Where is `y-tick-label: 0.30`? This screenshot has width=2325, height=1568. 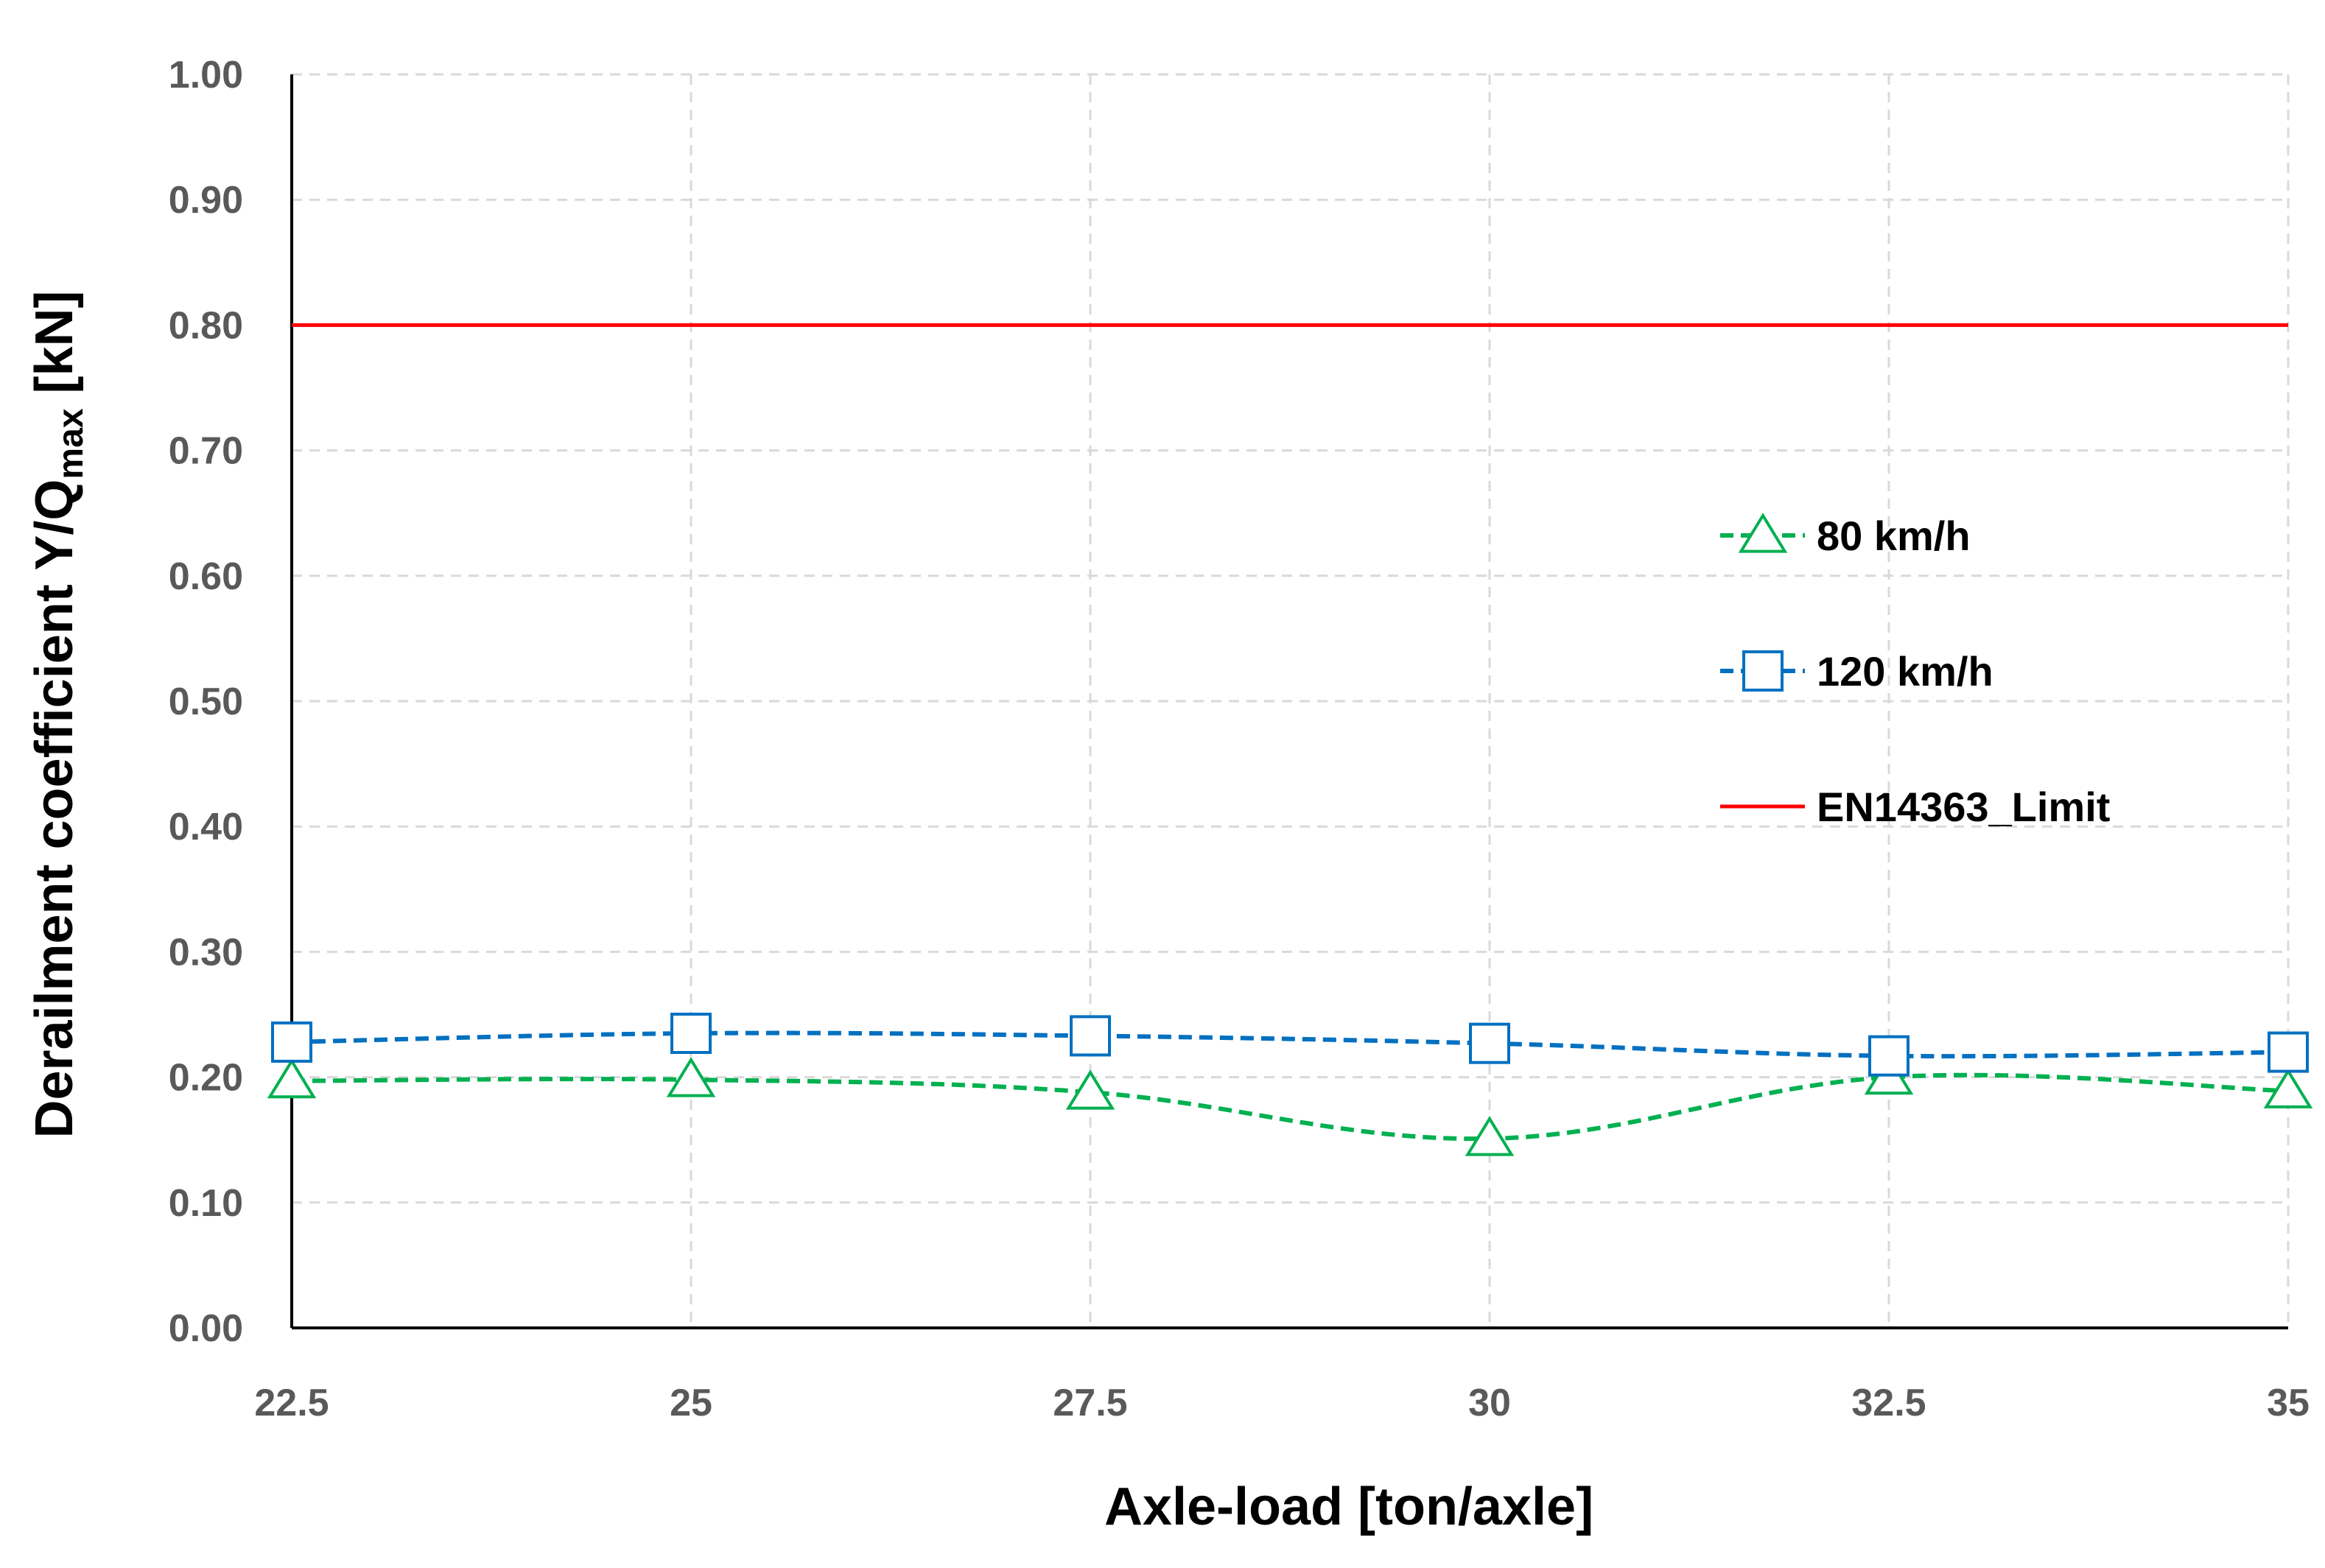
y-tick-label: 0.30 is located at coordinates (206, 952).